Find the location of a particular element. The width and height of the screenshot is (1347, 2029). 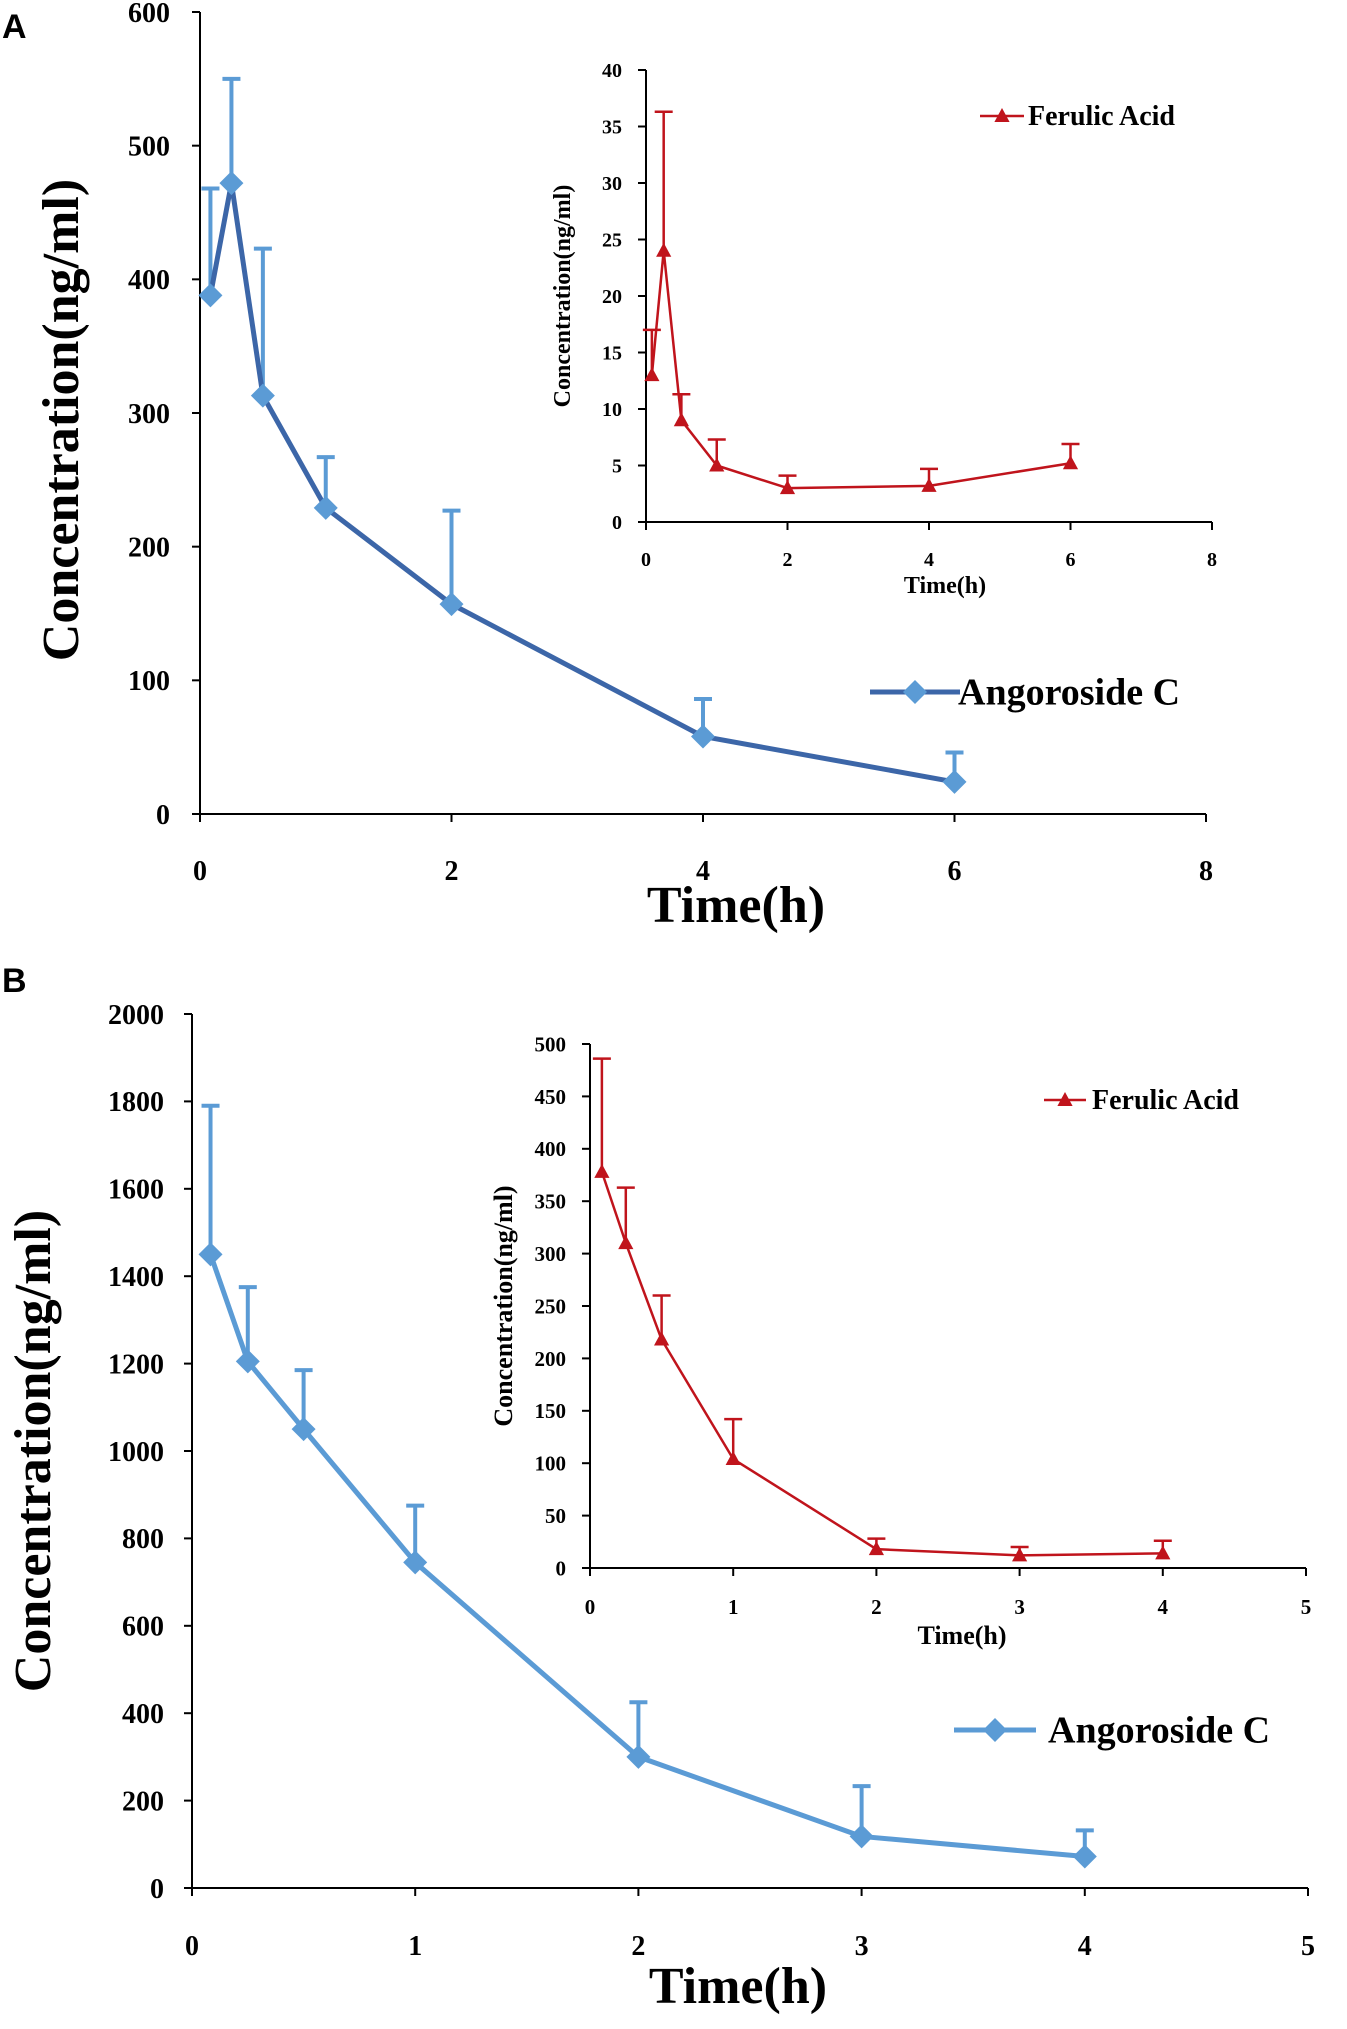

y-tick-label: 35 is located at coordinates (612, 128).